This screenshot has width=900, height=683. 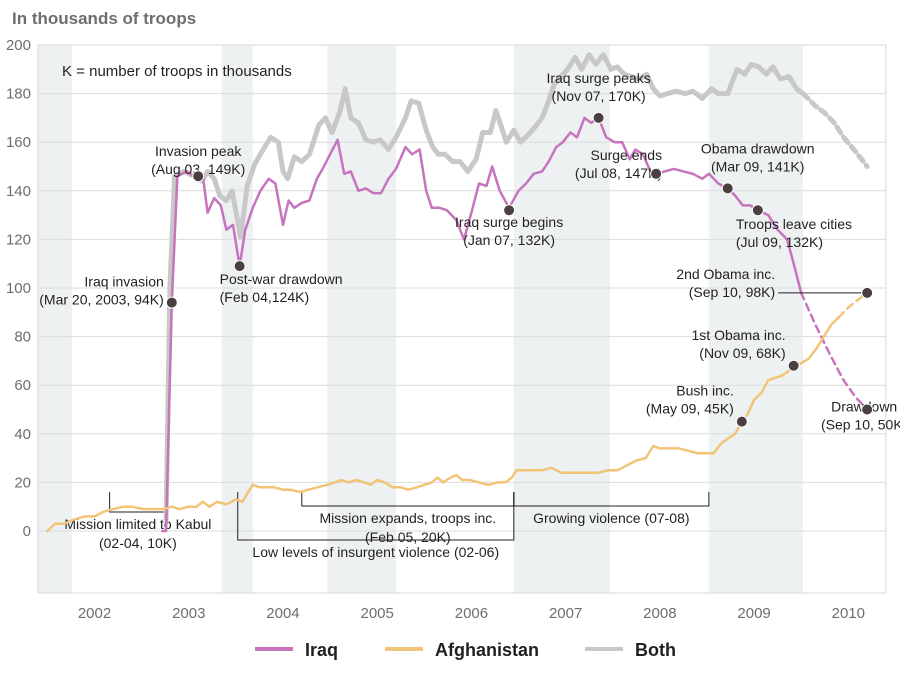 I want to click on legend-label-both: Both, so click(x=655, y=650).